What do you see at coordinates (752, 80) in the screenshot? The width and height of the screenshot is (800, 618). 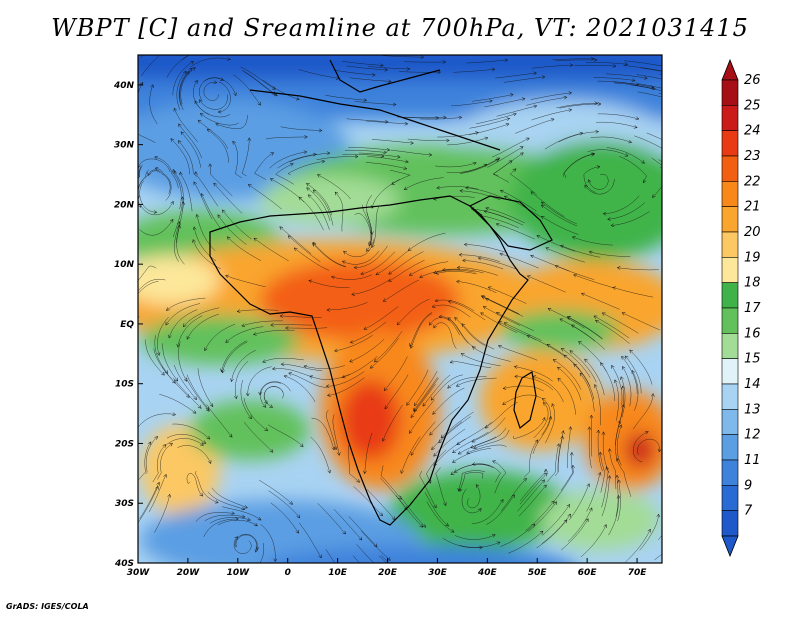 I see `colorbar-label: 26` at bounding box center [752, 80].